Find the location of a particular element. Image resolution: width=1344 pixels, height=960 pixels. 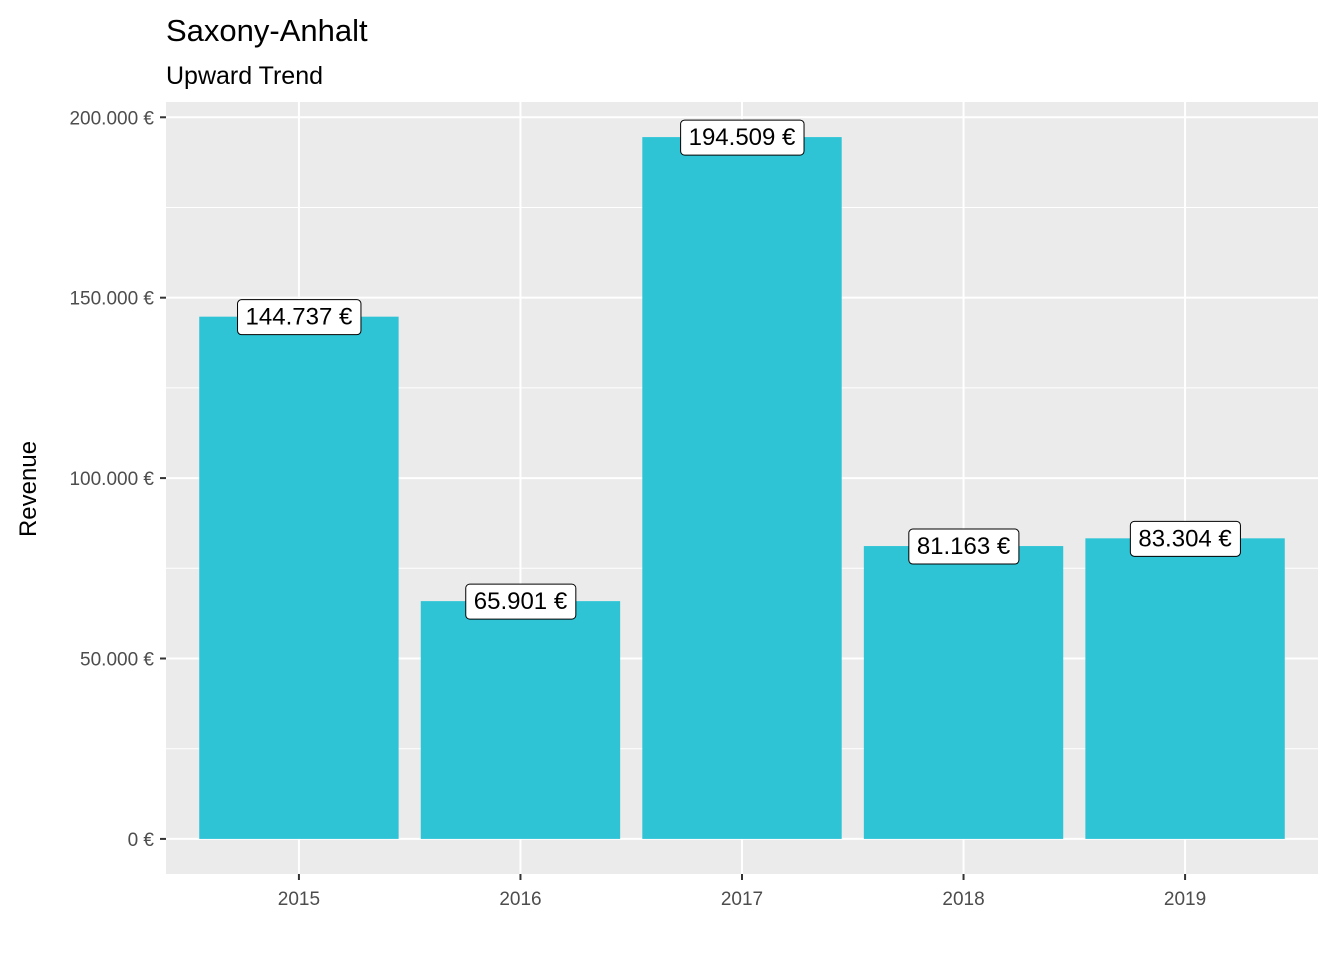

data-label-text: 83.304 € is located at coordinates (1185, 538).